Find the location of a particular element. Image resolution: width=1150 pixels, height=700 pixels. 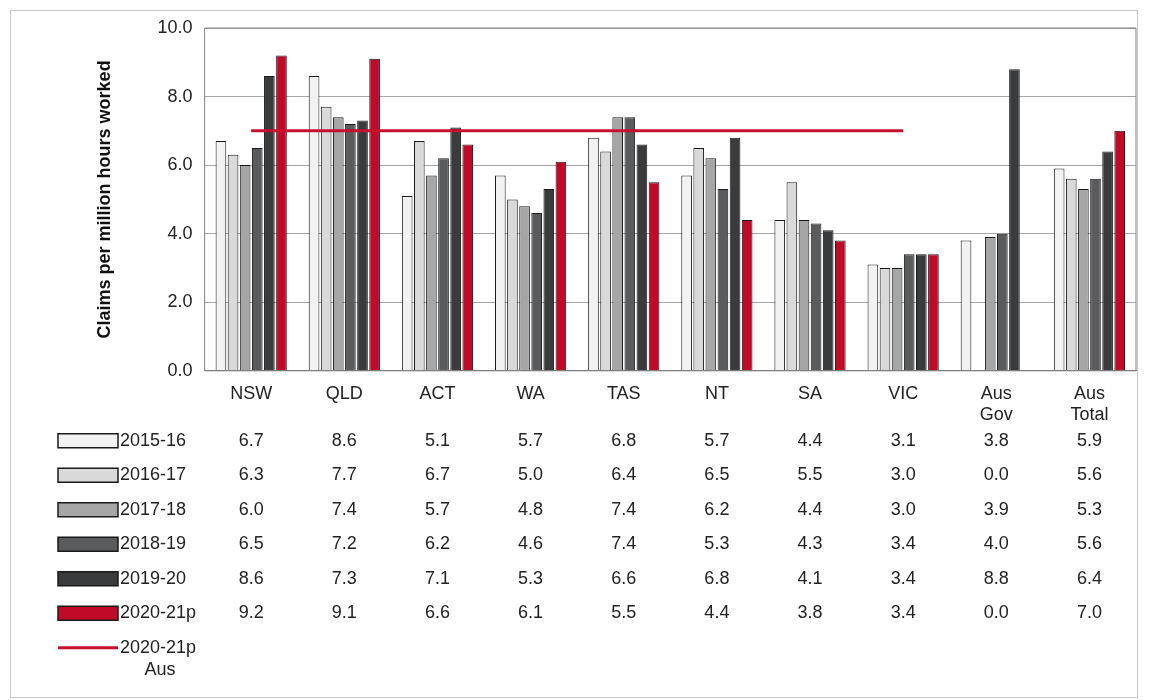

data-label: 3.1 is located at coordinates (903, 439).